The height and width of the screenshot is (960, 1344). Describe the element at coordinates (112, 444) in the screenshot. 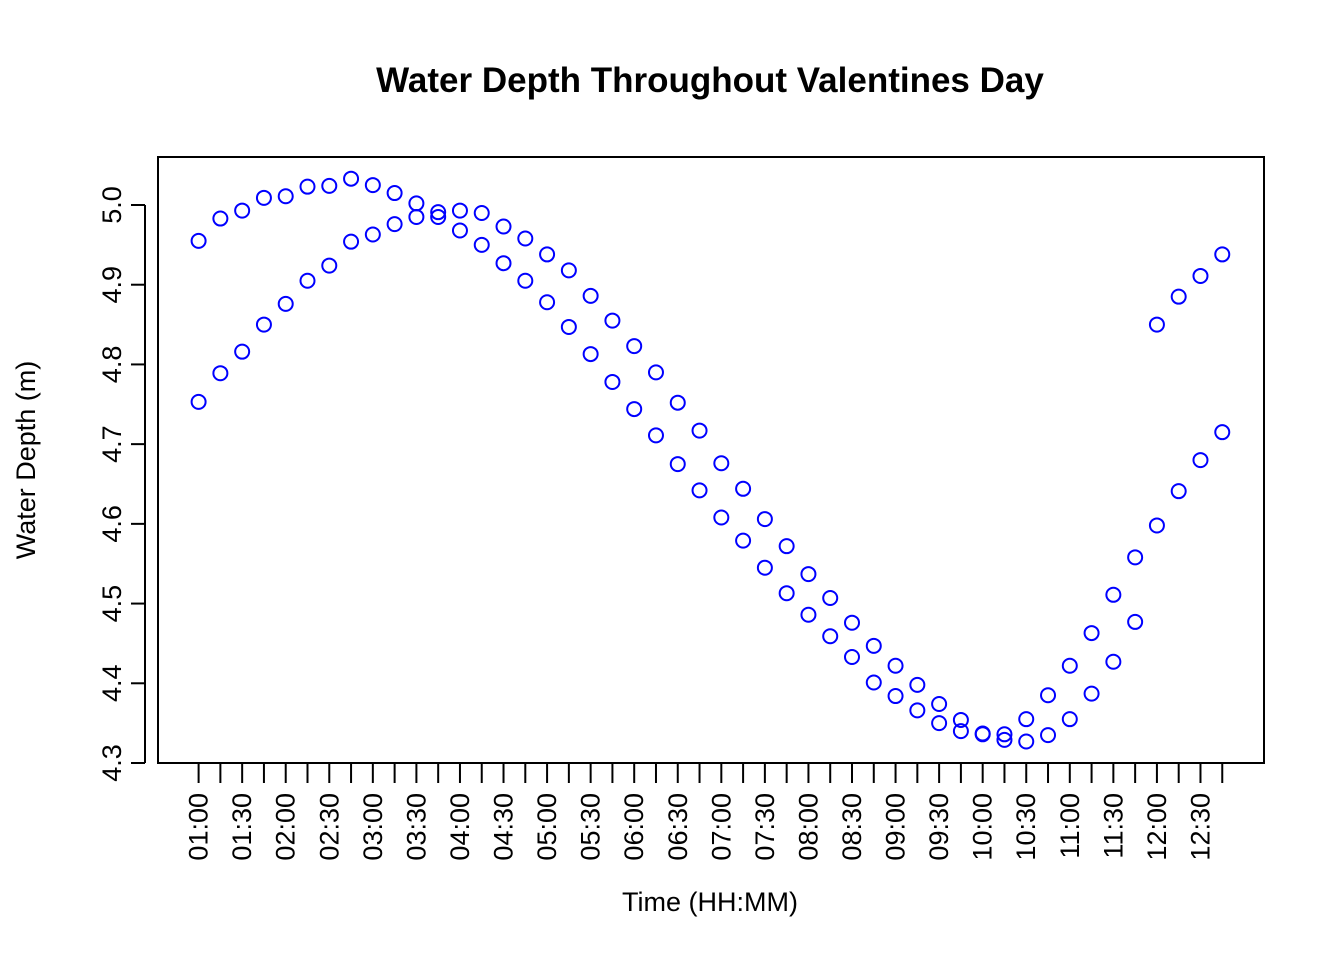

I see `y-tick-label: 4.7` at that location.